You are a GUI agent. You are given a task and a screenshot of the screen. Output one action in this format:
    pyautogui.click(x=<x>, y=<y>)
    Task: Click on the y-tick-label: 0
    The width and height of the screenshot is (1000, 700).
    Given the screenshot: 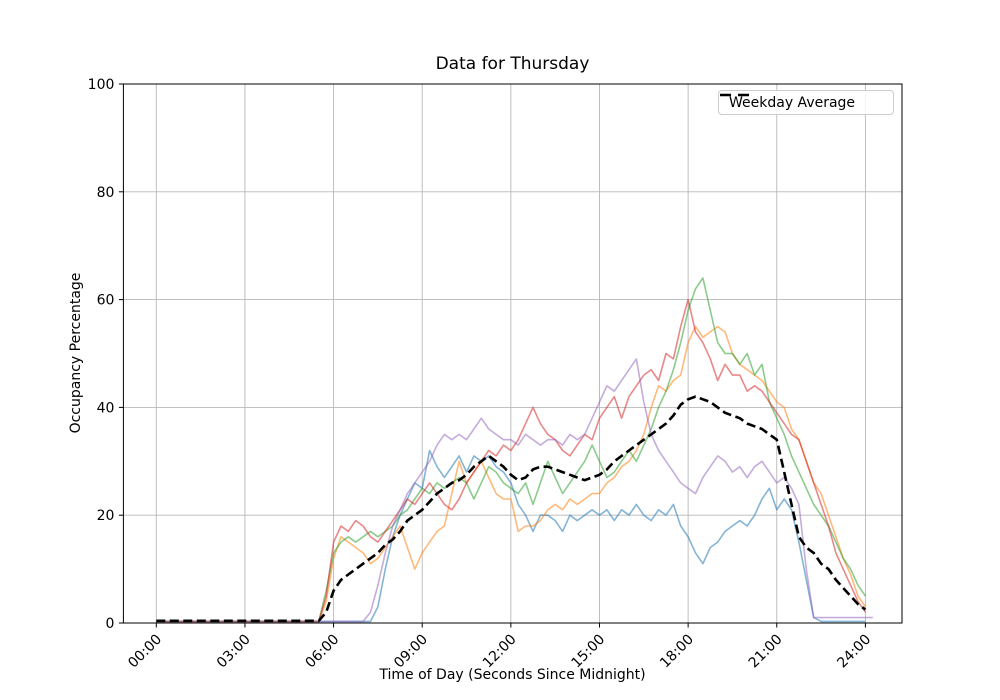 What is the action you would take?
    pyautogui.click(x=109, y=624)
    